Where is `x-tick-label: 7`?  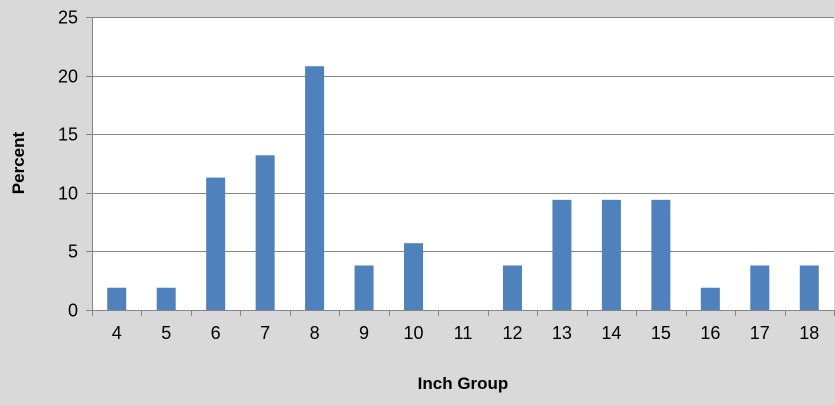 x-tick-label: 7 is located at coordinates (265, 333).